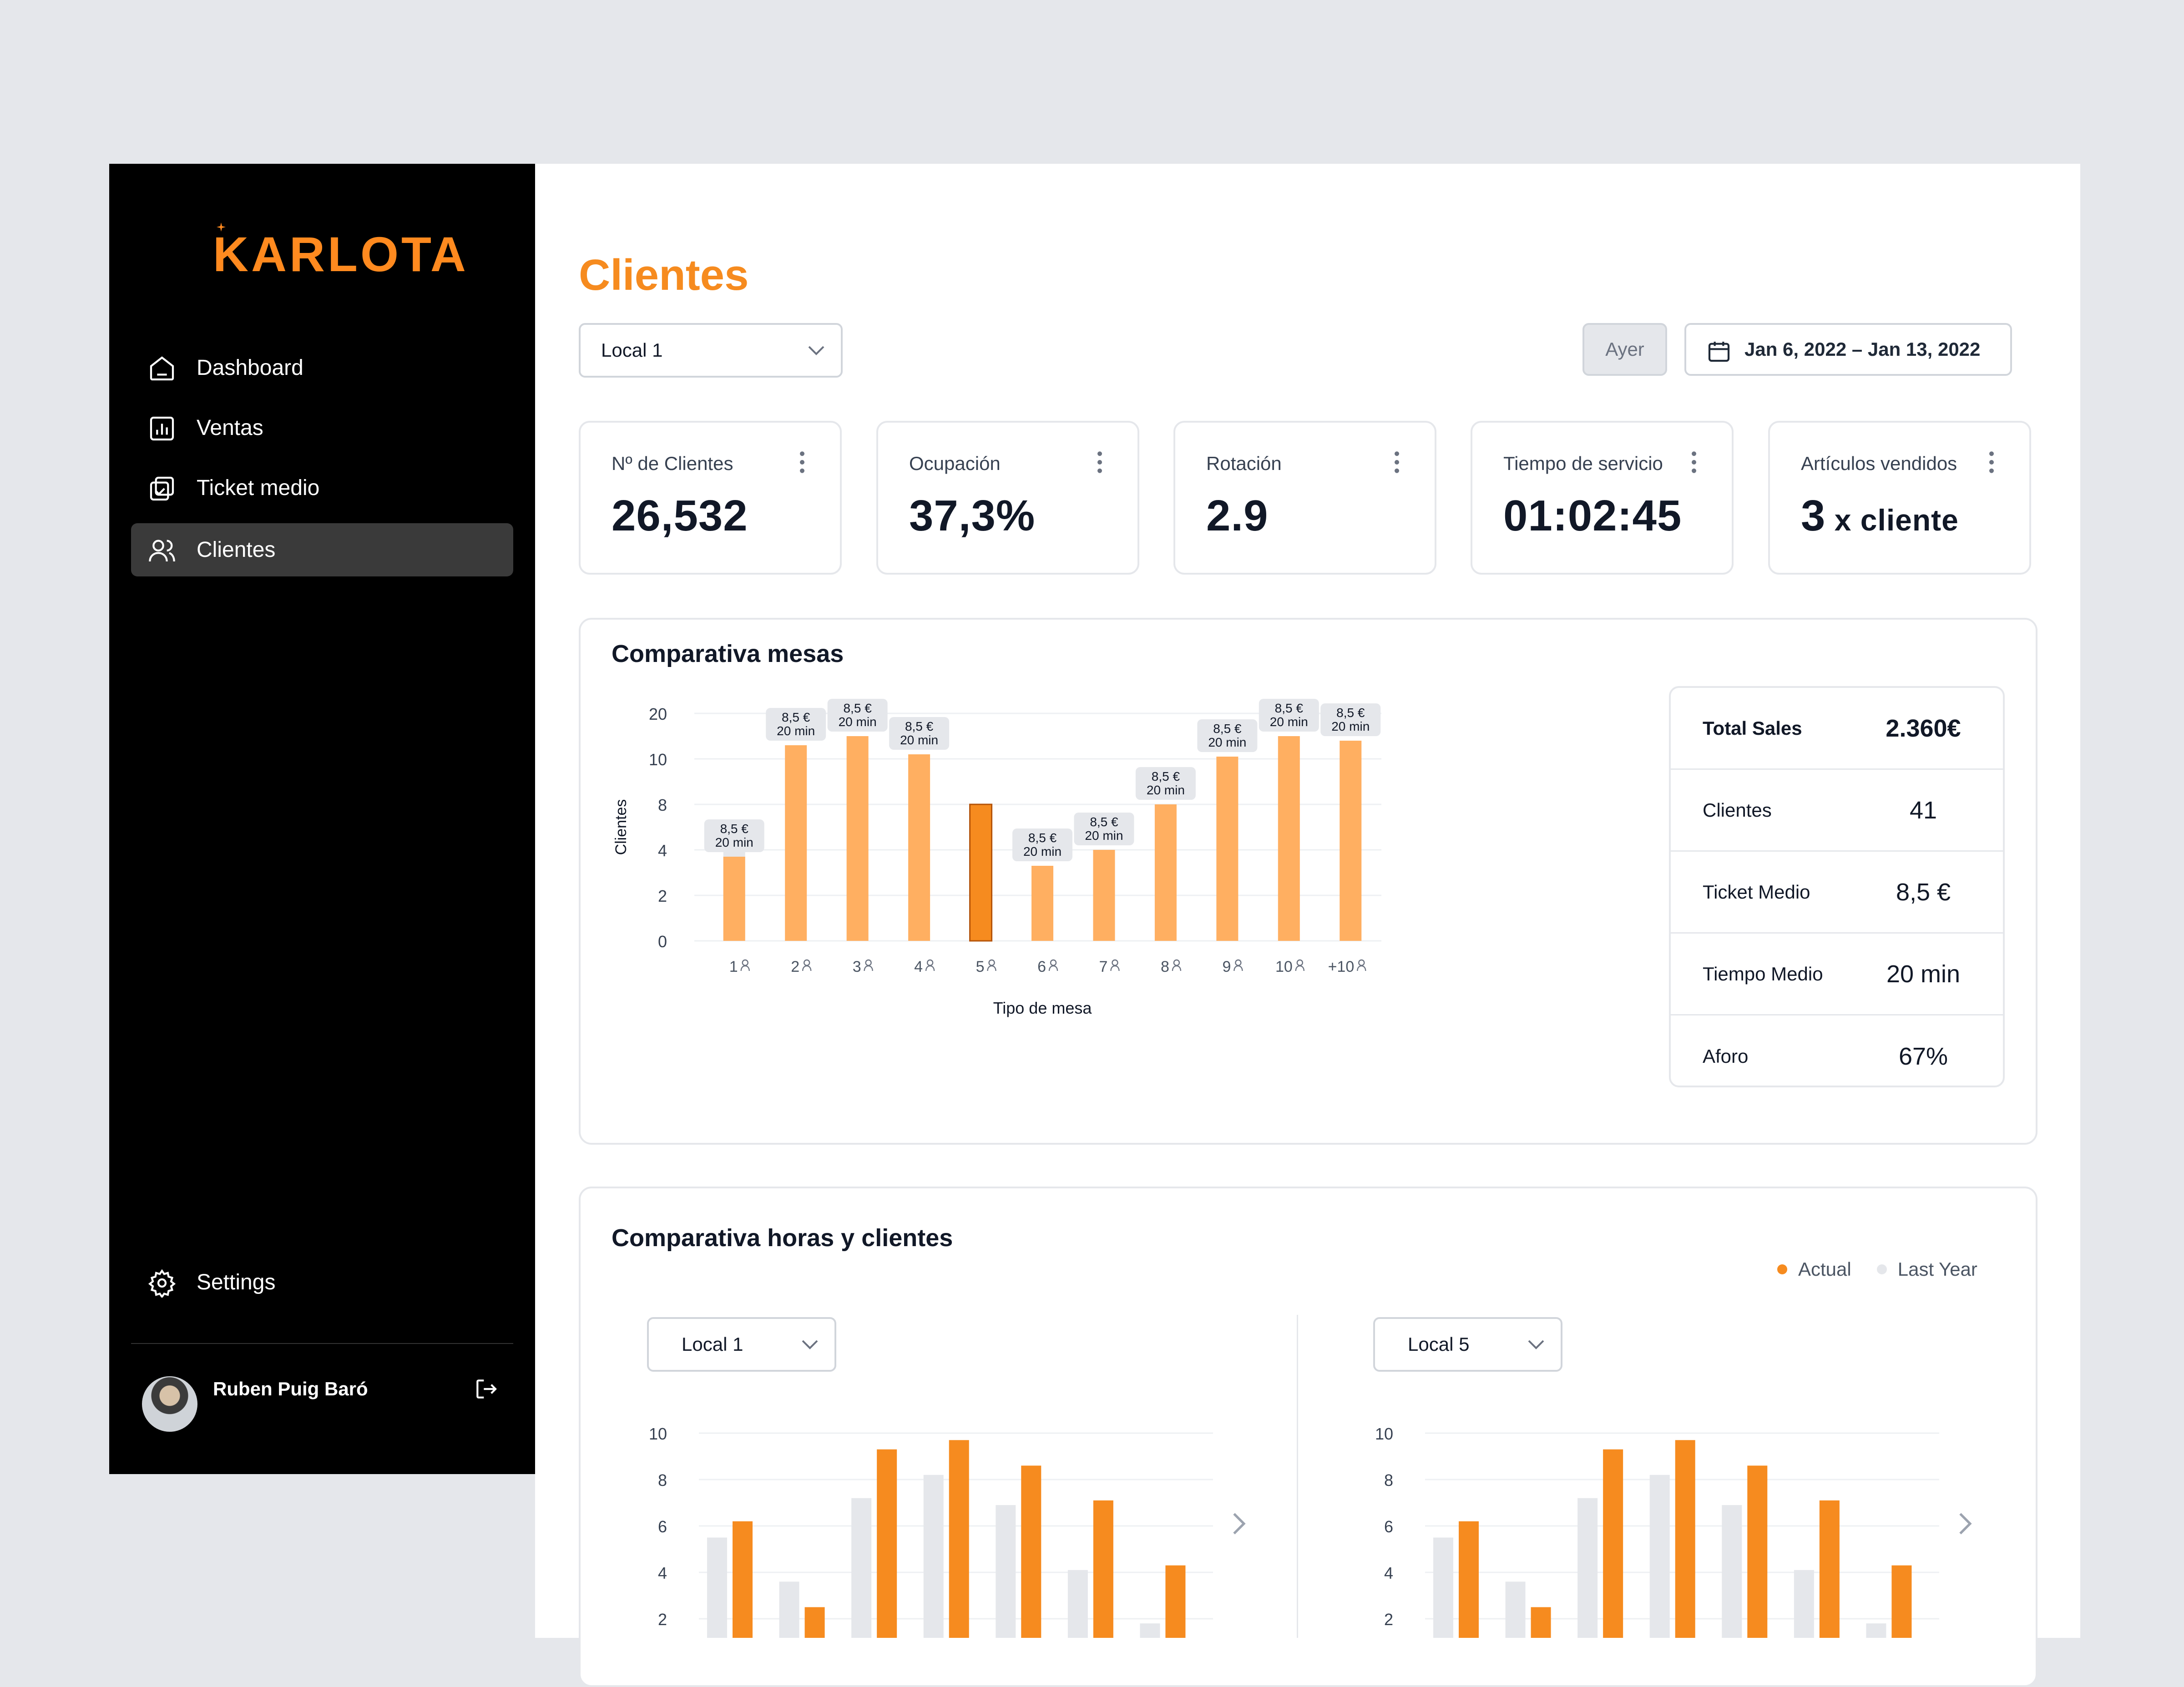 The height and width of the screenshot is (1687, 2184). Describe the element at coordinates (1752, 728) in the screenshot. I see `stat-label: Total Sales` at that location.